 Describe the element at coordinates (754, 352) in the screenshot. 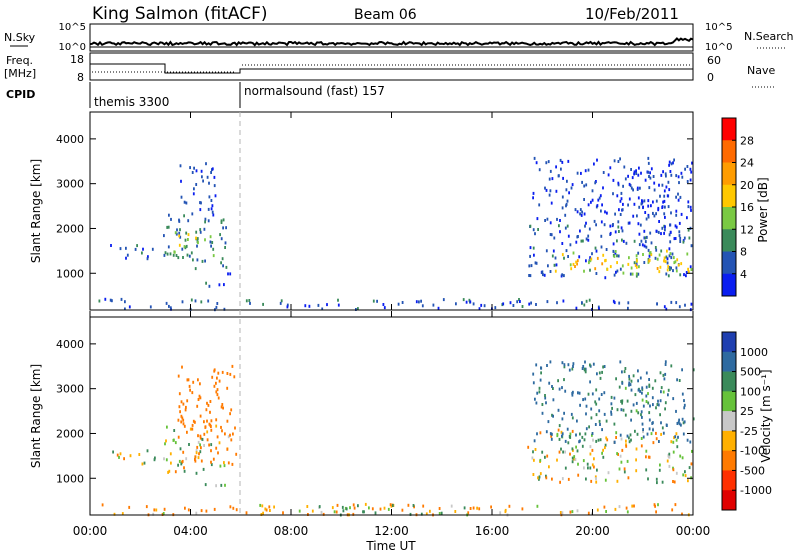

I see `colorbar-tick-label: 1000` at that location.